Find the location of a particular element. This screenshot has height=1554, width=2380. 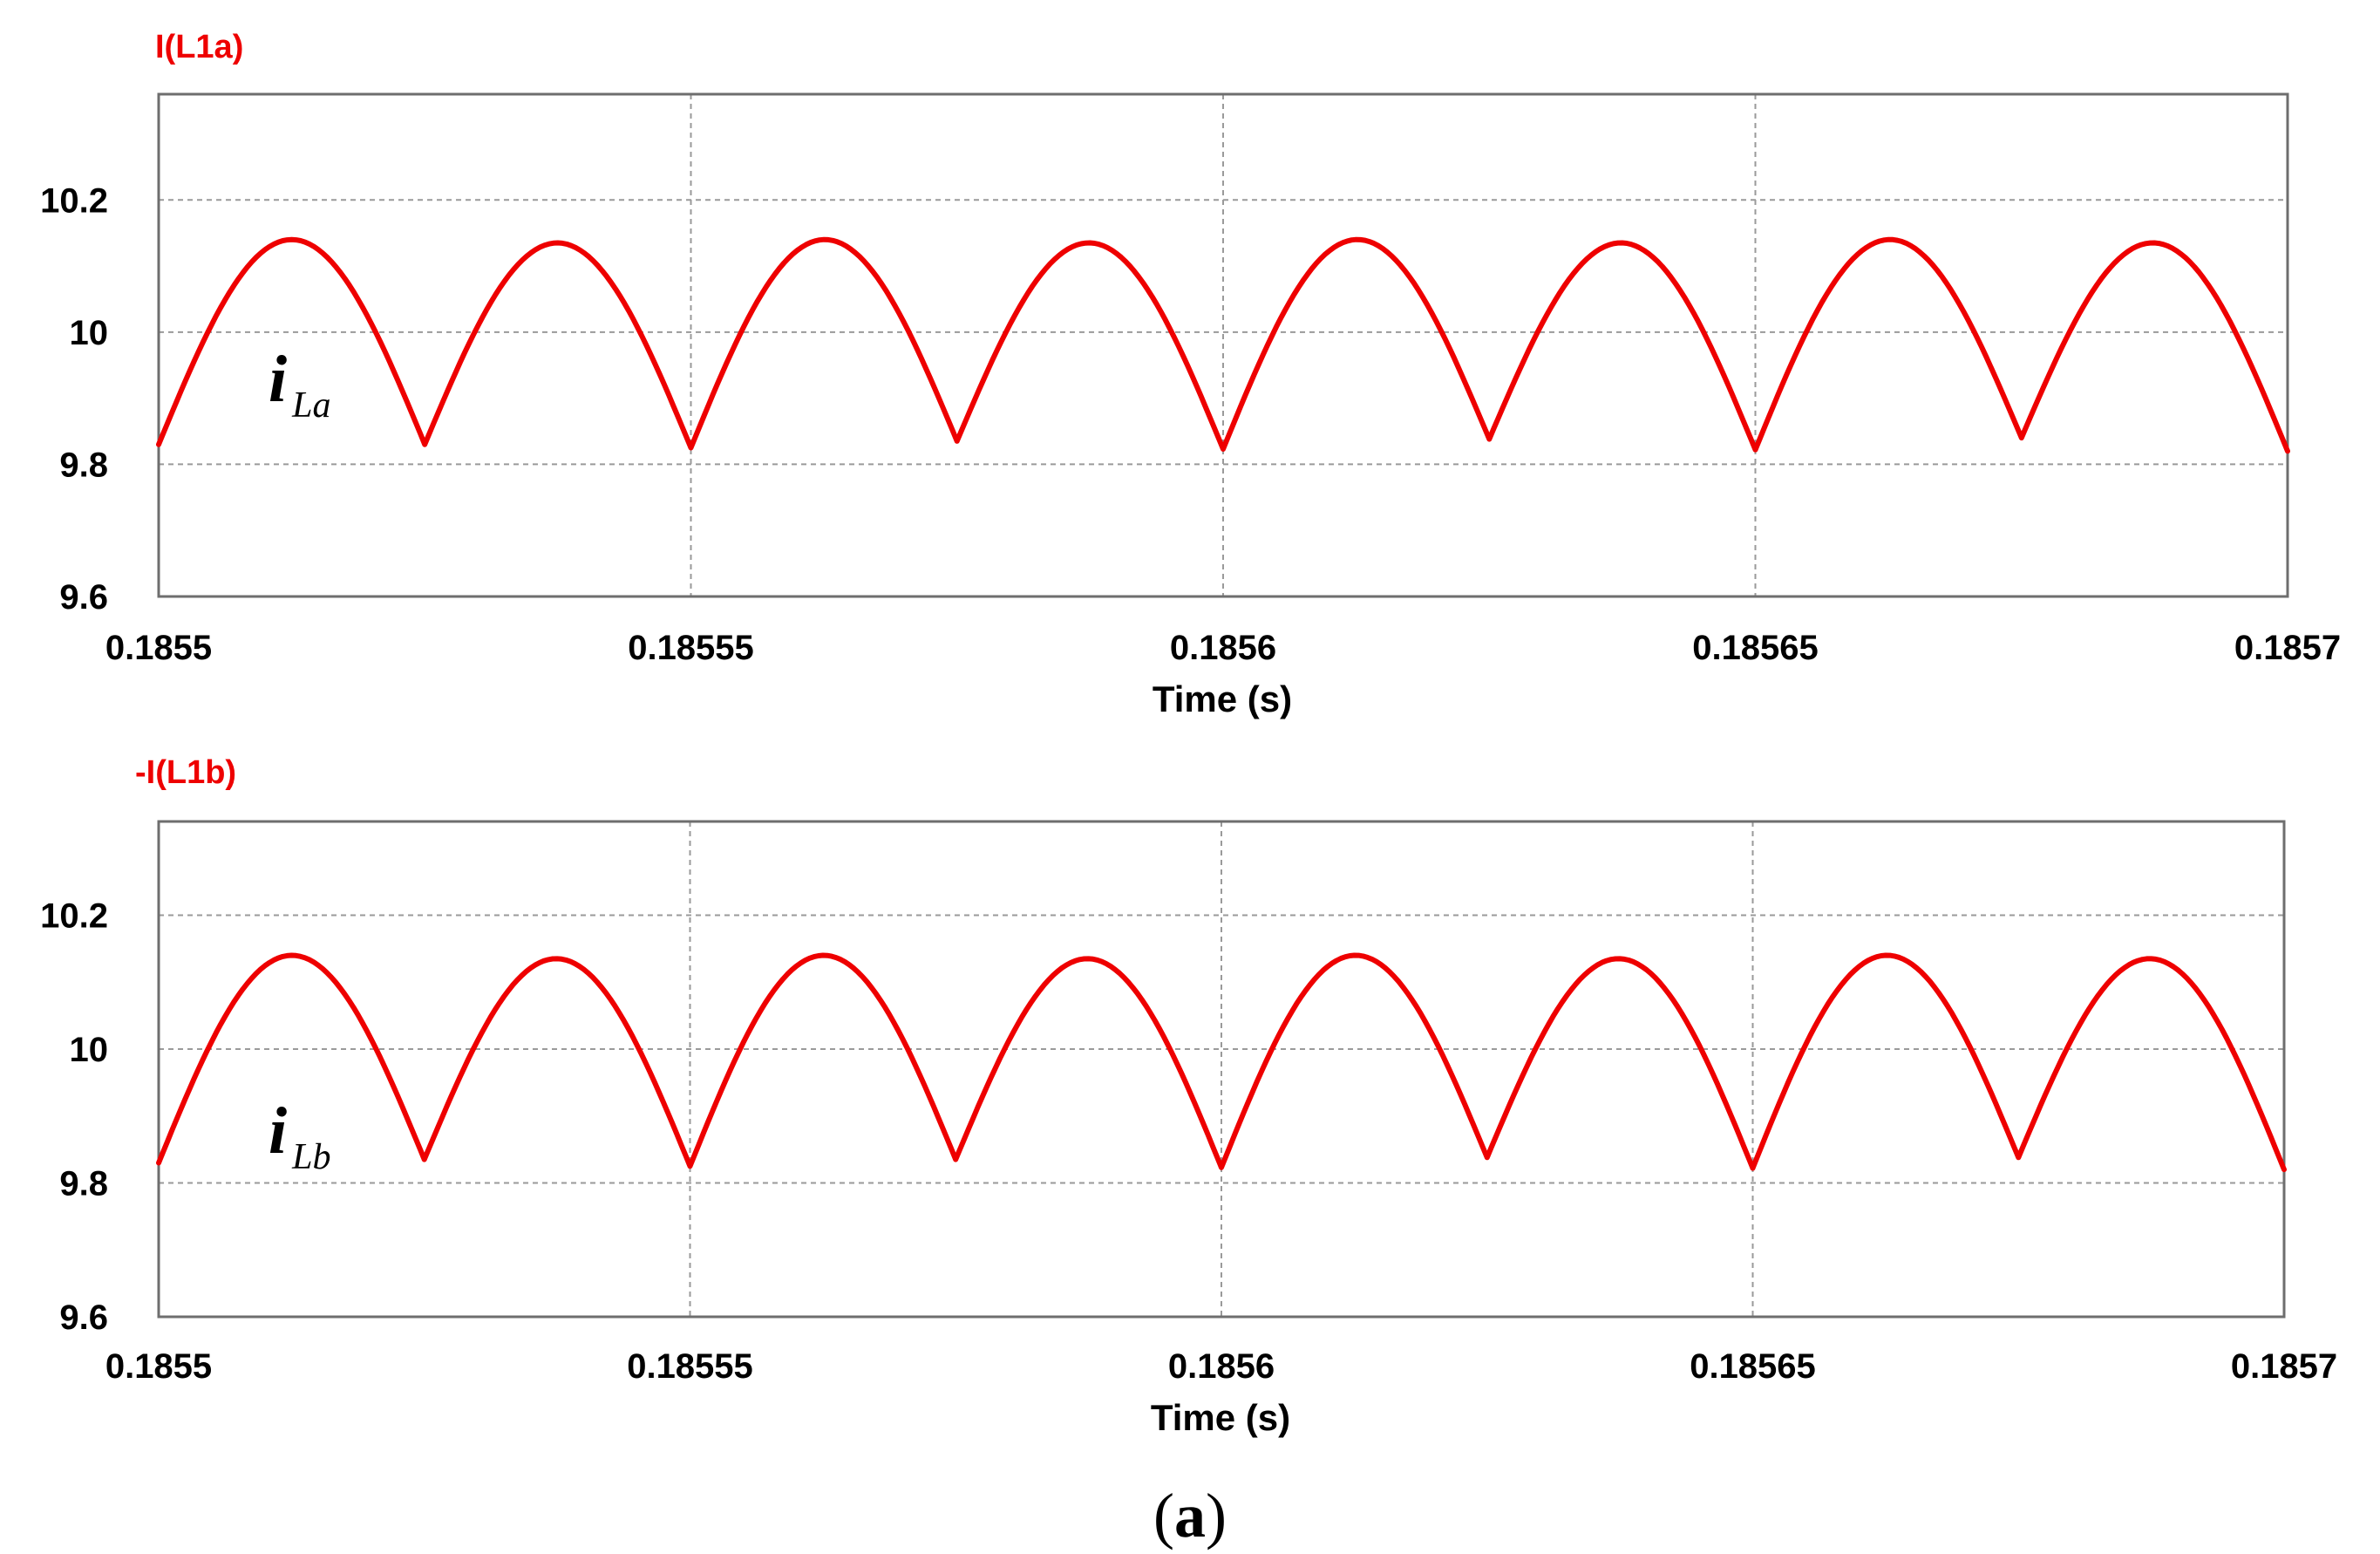

chart-top-trace-line is located at coordinates (1223, 345).